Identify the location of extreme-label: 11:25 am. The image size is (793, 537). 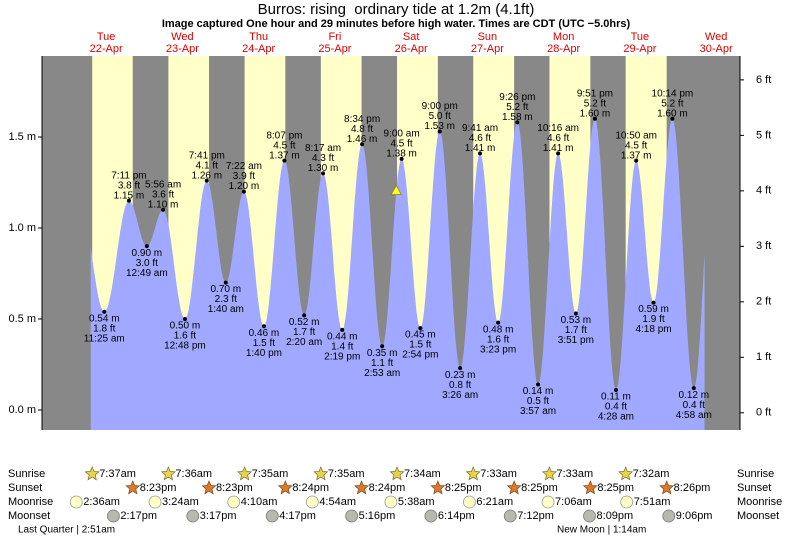
(104, 338).